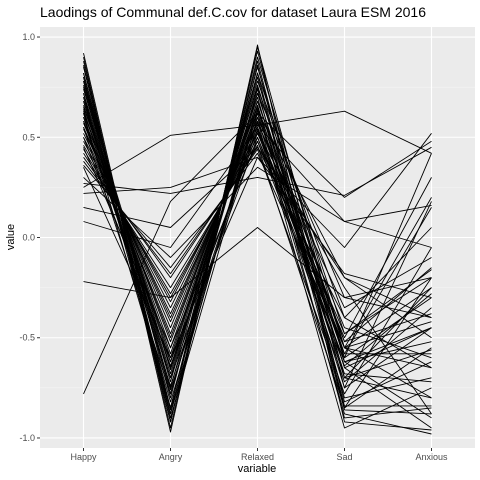  Describe the element at coordinates (27, 338) in the screenshot. I see `y-tick-label: -0.5` at that location.